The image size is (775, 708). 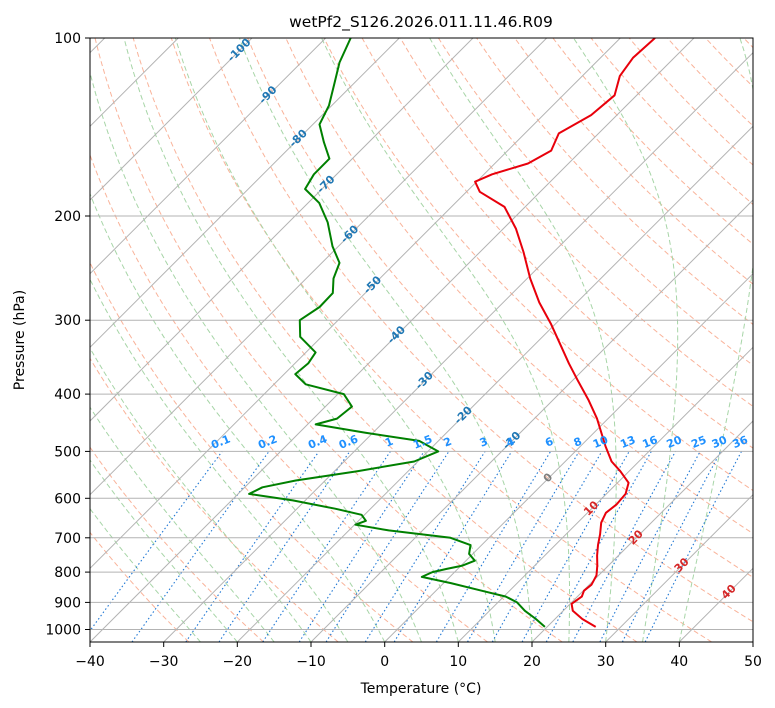 I want to click on x-tick-label: 30, so click(x=606, y=662).